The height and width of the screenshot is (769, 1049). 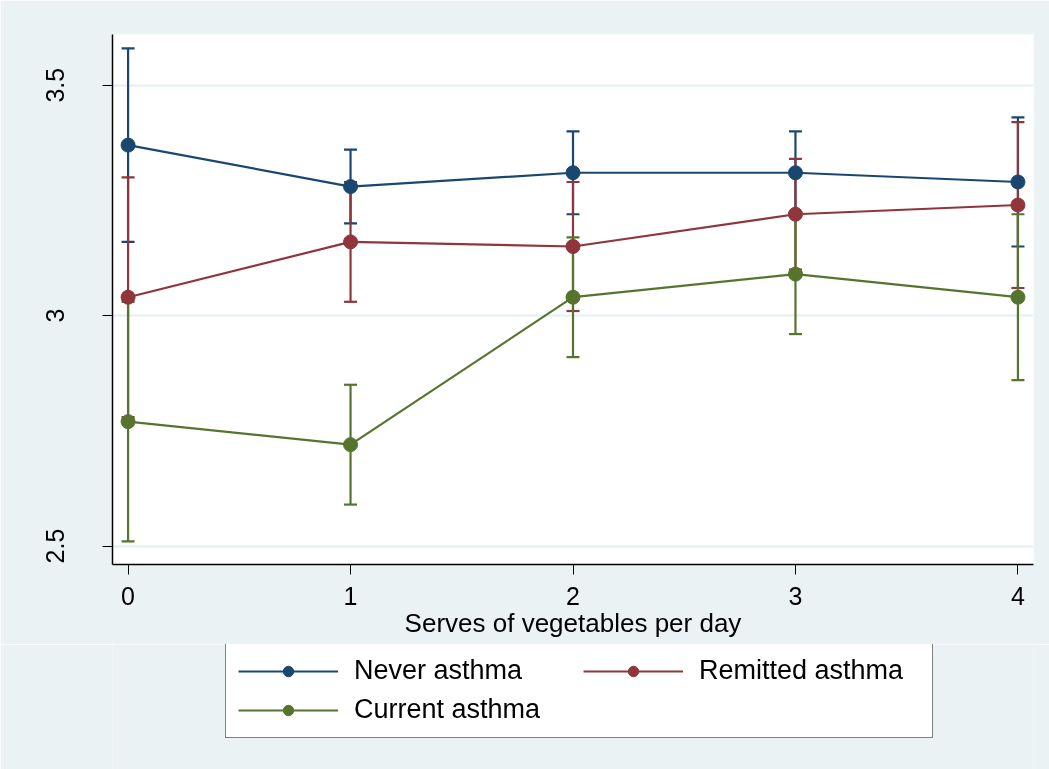 What do you see at coordinates (573, 595) in the screenshot?
I see `x-tick-label: 2` at bounding box center [573, 595].